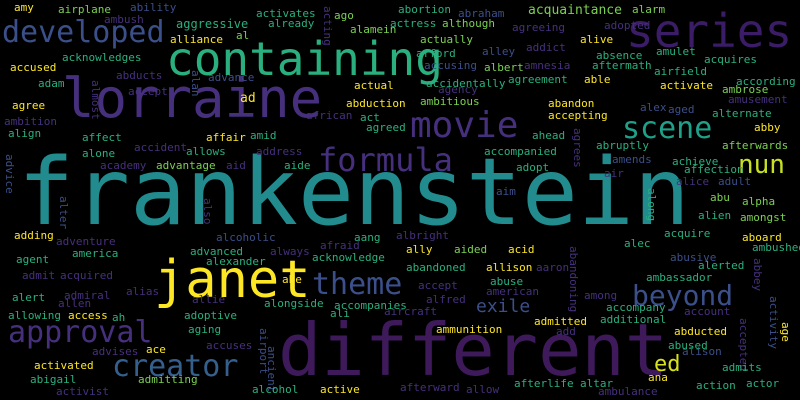 The width and height of the screenshot is (800, 400). Describe the element at coordinates (212, 24) in the screenshot. I see `word: aggressive` at that location.